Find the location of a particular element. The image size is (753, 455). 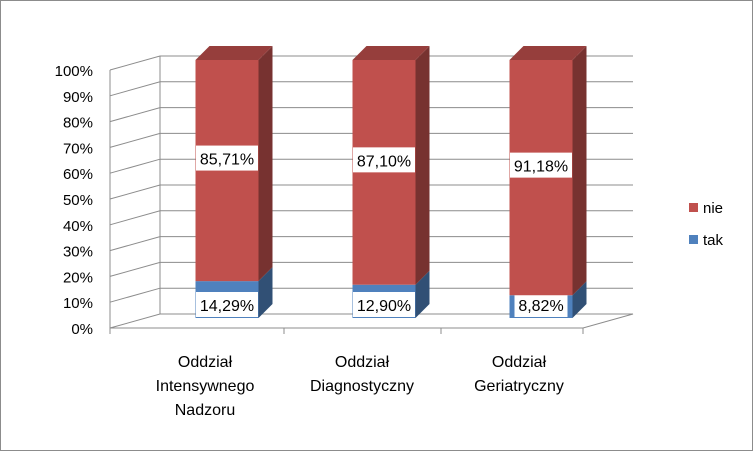

x-category-label: Nadzoru is located at coordinates (205, 410).